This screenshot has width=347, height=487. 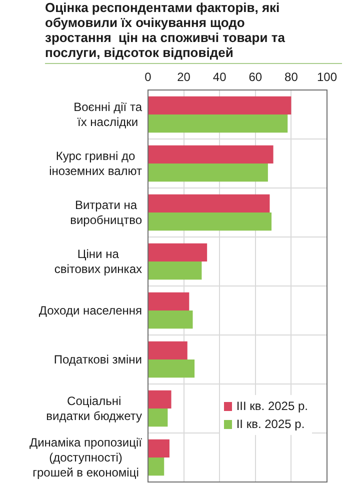 What do you see at coordinates (95, 163) in the screenshot?
I see `y-tick-label: Курс гривні до іноземних валют` at bounding box center [95, 163].